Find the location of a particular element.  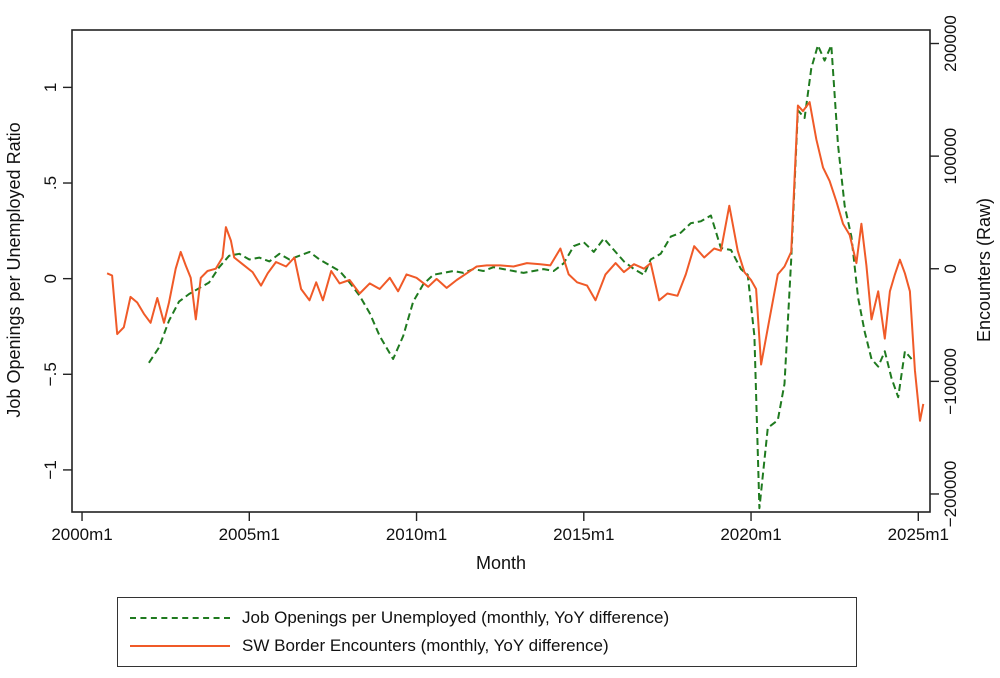

y-right-tick-label: 100000 is located at coordinates (950, 156).